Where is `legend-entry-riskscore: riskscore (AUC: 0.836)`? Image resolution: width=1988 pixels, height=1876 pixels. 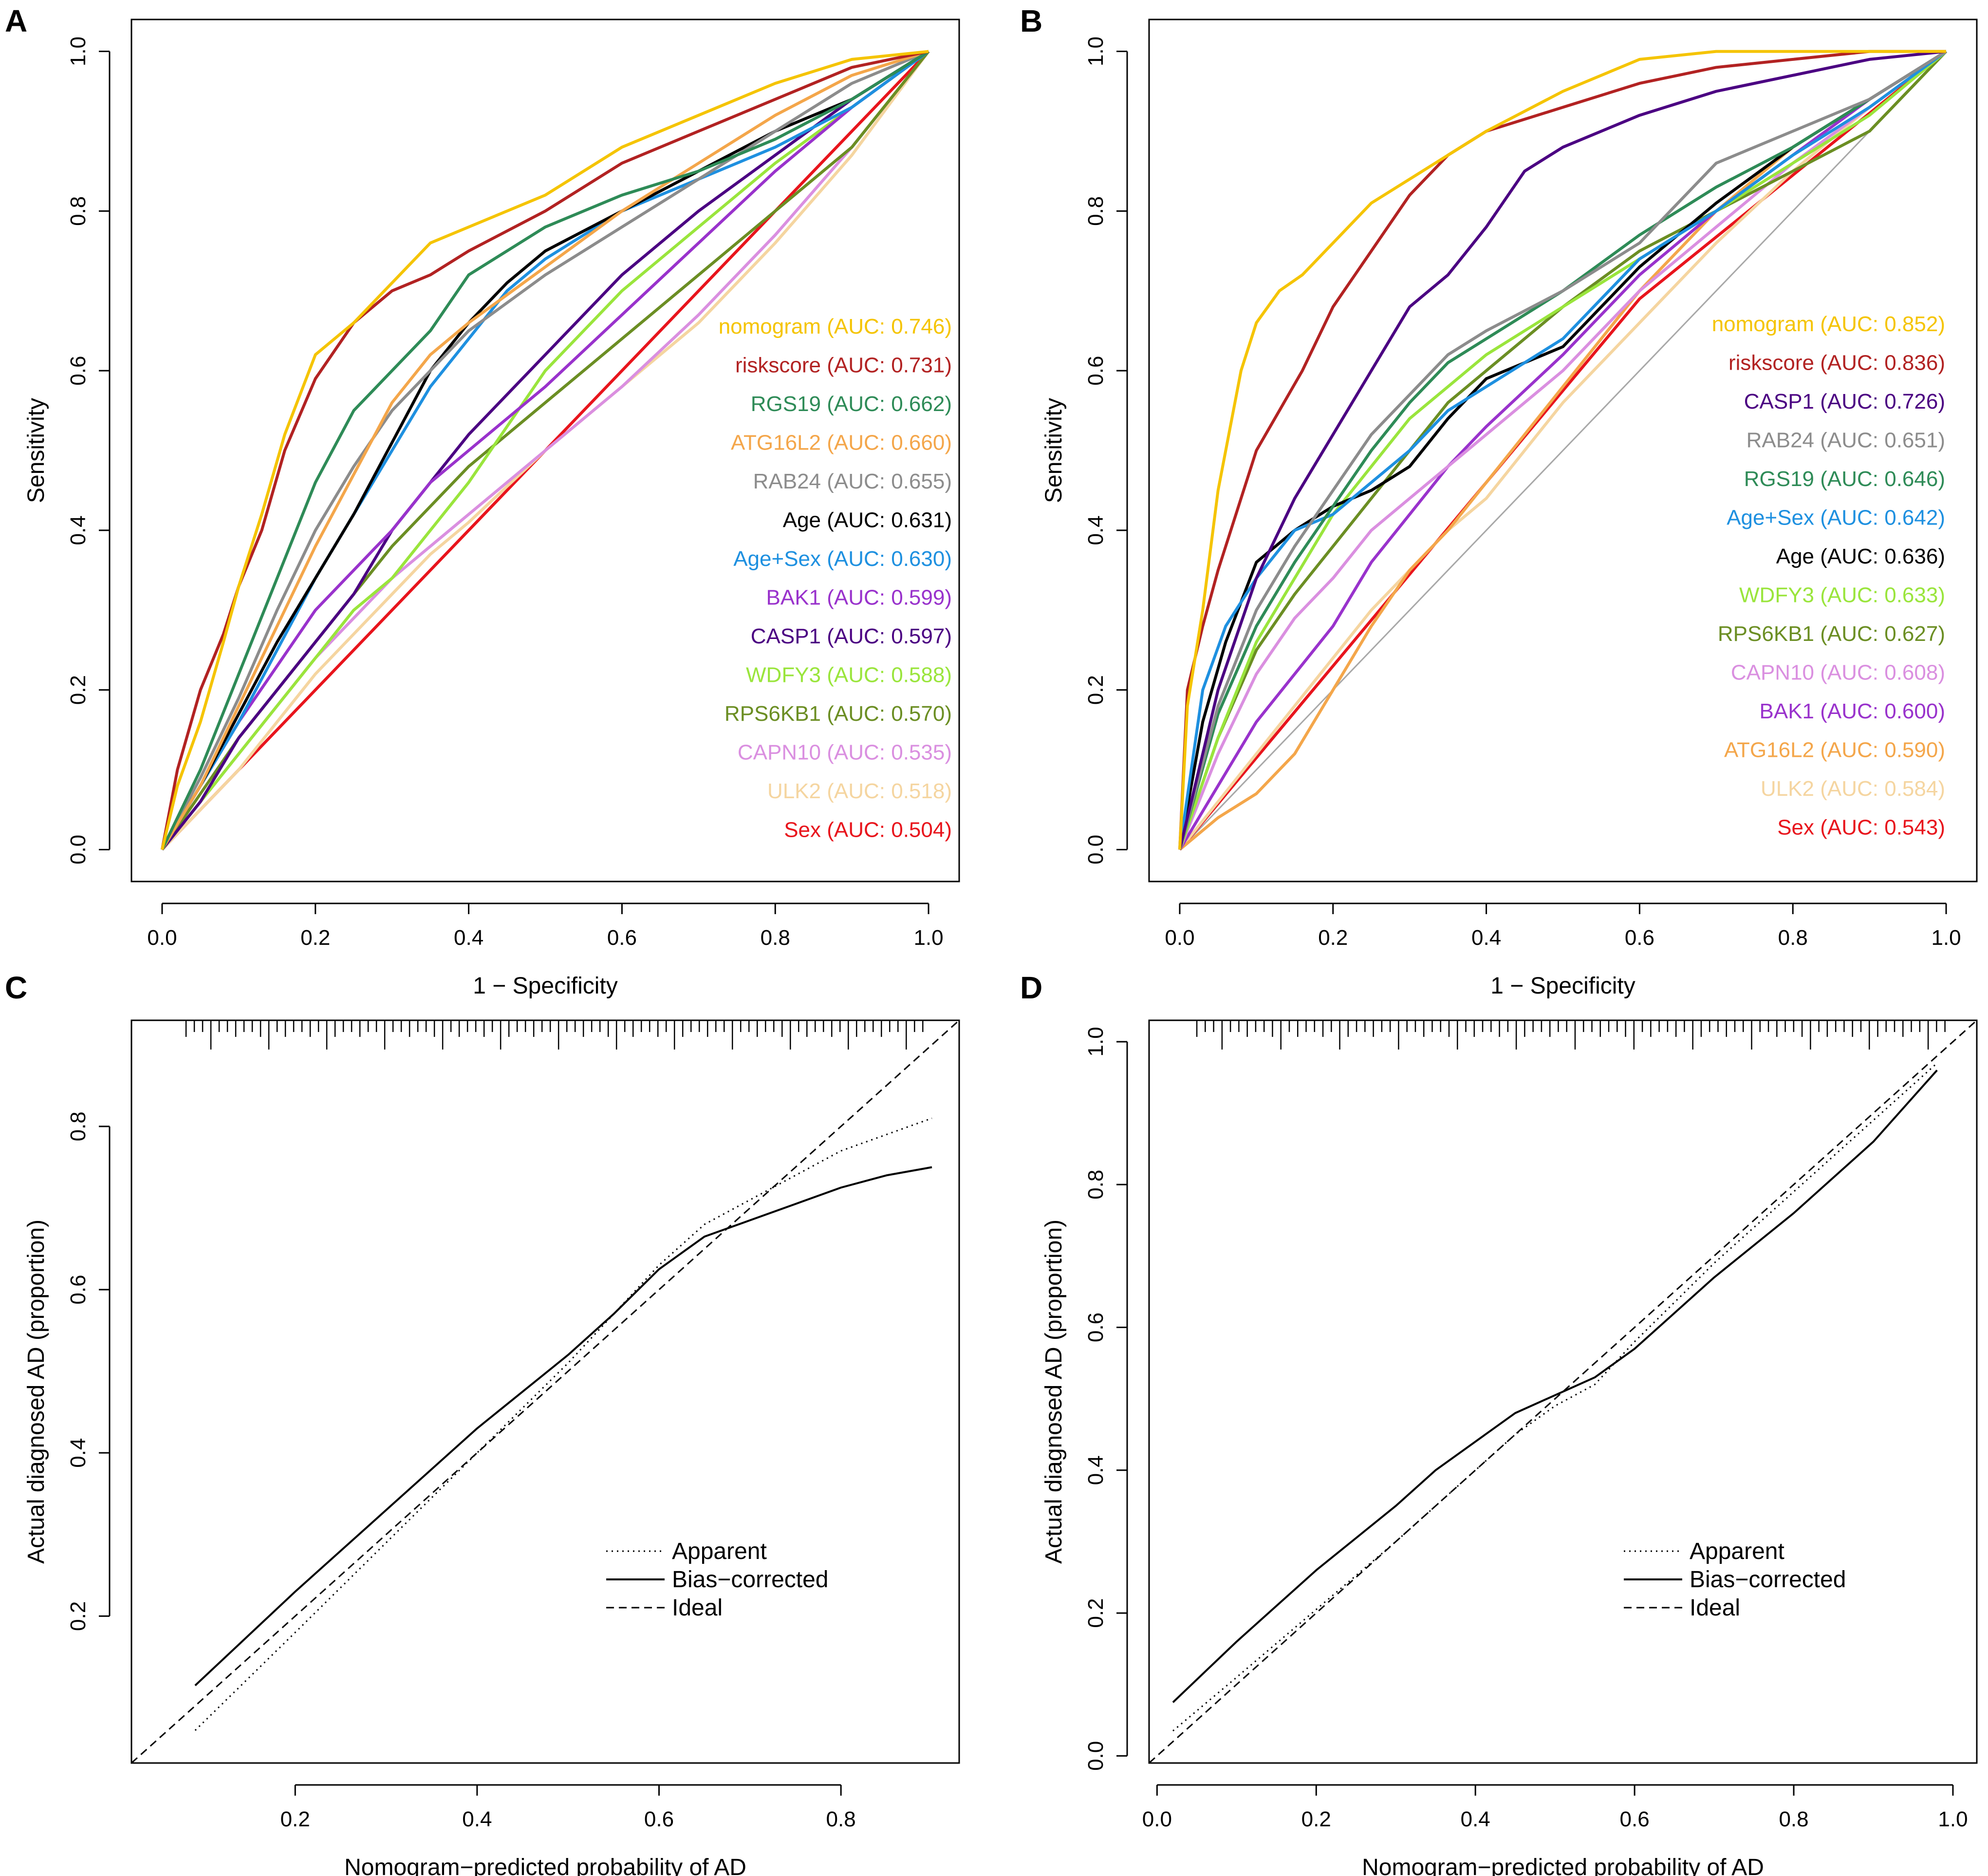
legend-entry-riskscore: riskscore (AUC: 0.836) is located at coordinates (1837, 363).